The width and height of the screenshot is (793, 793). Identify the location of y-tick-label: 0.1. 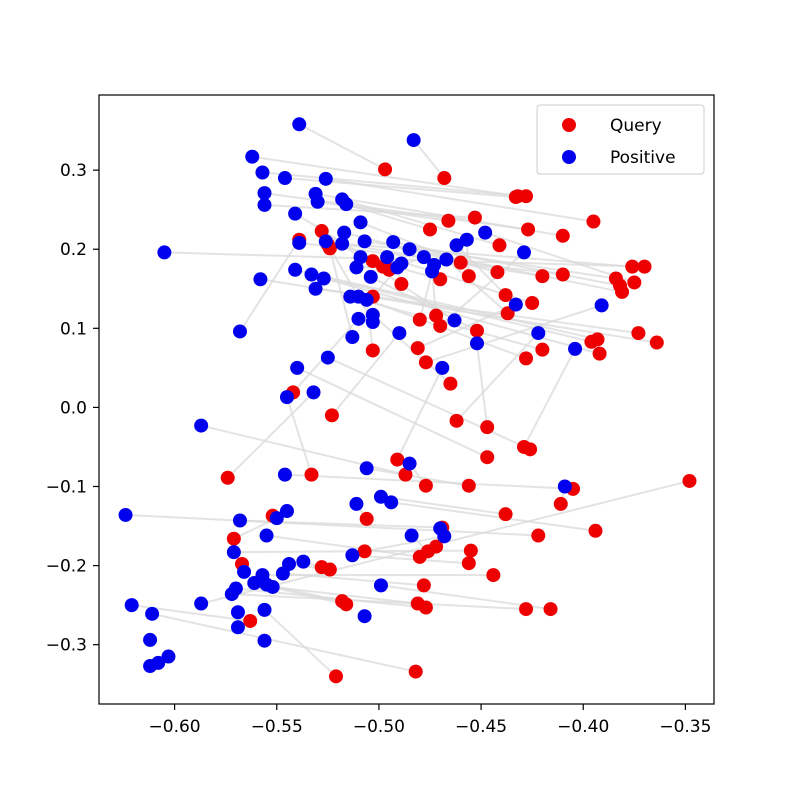
(73, 329).